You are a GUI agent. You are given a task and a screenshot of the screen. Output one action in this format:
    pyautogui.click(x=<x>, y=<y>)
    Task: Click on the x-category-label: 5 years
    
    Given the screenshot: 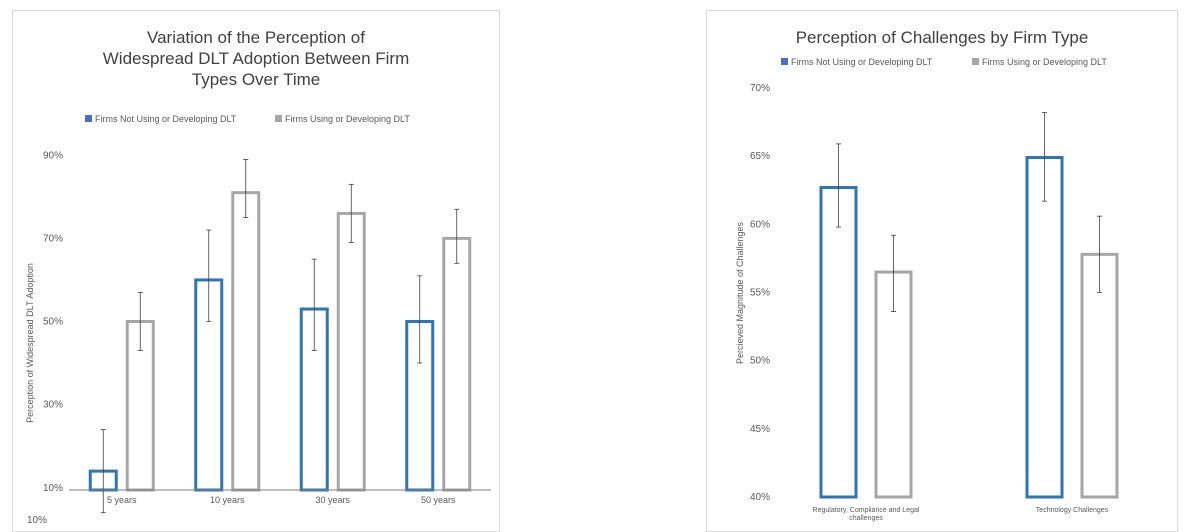 What is the action you would take?
    pyautogui.click(x=122, y=500)
    